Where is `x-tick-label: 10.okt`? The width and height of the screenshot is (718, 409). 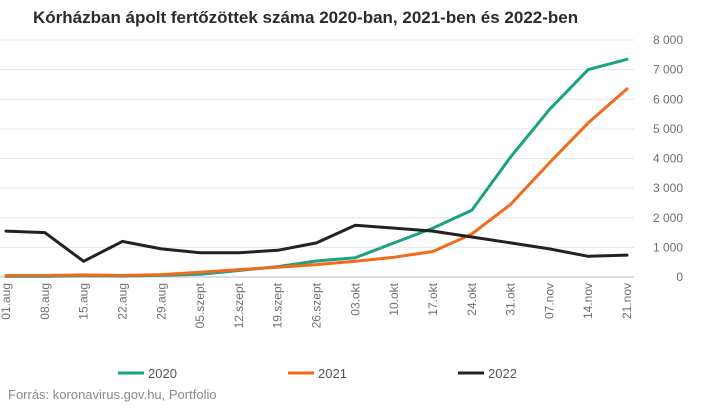 x-tick-label: 10.okt is located at coordinates (394, 298).